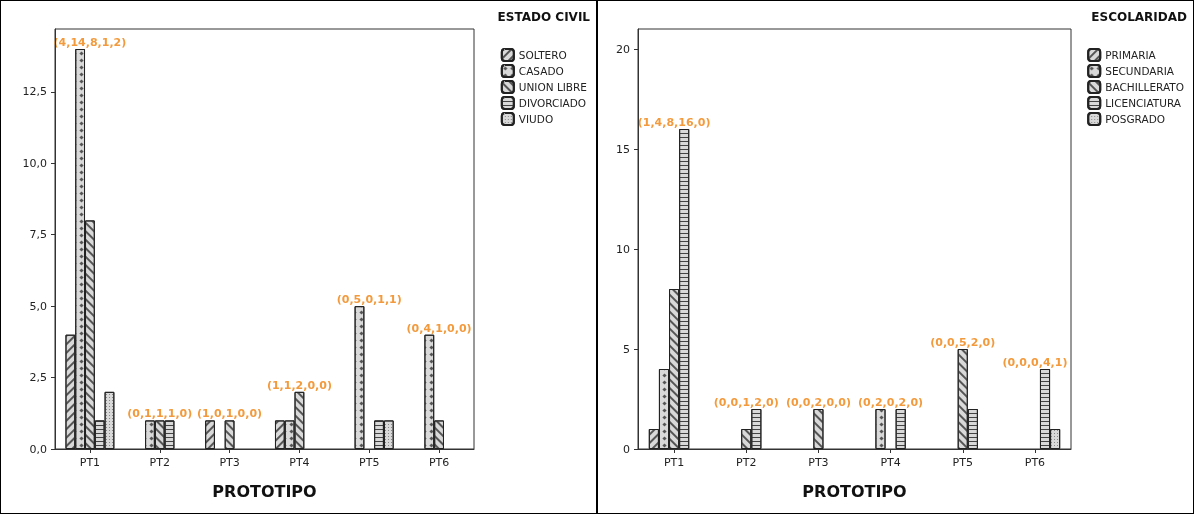  Describe the element at coordinates (34, 163) in the screenshot. I see `y-tick-label: 10,0` at that location.